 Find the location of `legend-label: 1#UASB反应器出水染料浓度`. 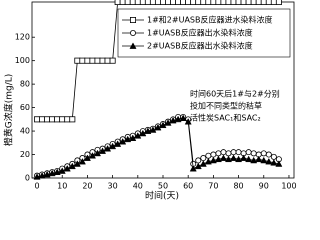

legend-label: 1#UASB反应器出水染料浓度 is located at coordinates (200, 33).